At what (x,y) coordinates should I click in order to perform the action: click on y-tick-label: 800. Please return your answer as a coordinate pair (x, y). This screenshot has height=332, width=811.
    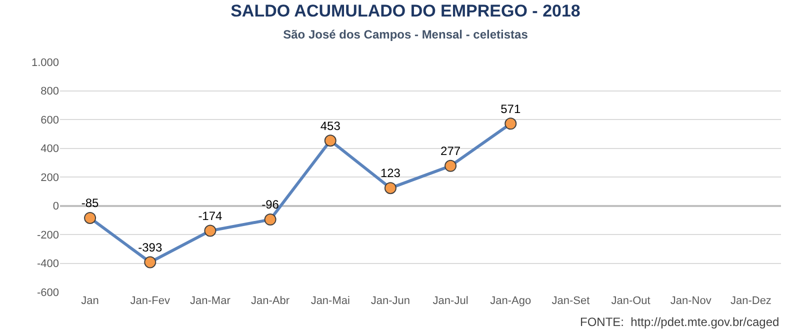
    Looking at the image, I should click on (49, 92).